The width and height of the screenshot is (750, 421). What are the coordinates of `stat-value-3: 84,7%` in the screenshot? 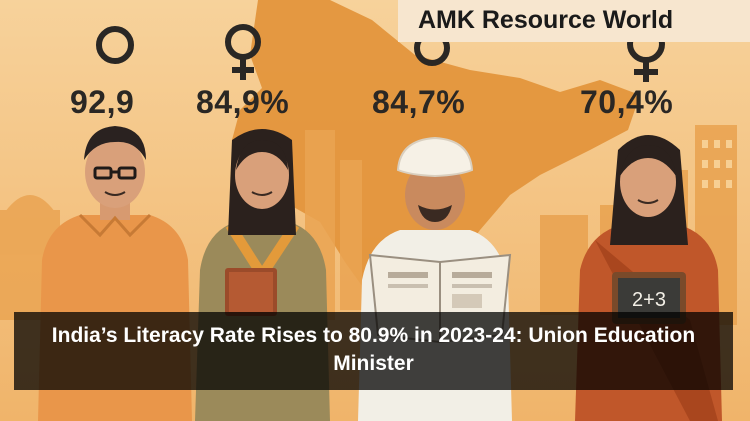 It's located at (419, 102).